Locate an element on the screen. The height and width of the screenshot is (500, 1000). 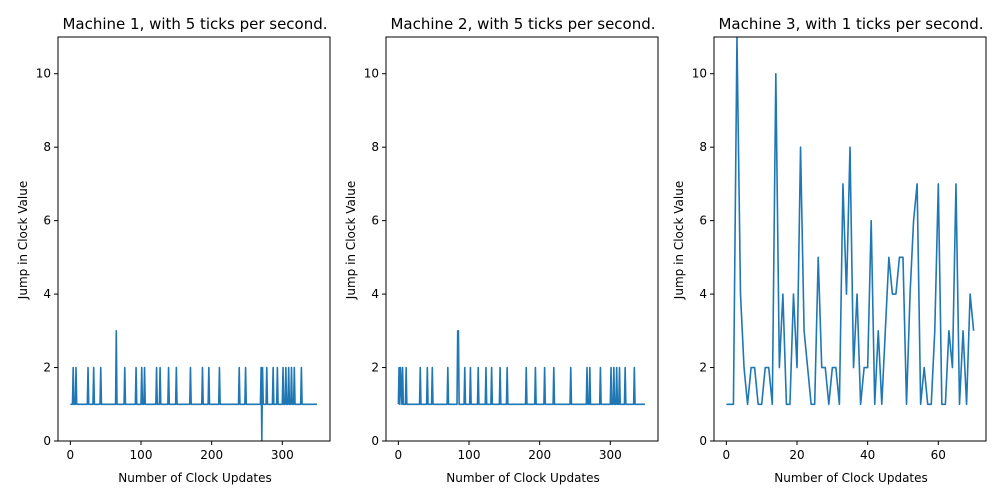
chart-title: Machine 1, with 5 ticks per second. is located at coordinates (194, 24).